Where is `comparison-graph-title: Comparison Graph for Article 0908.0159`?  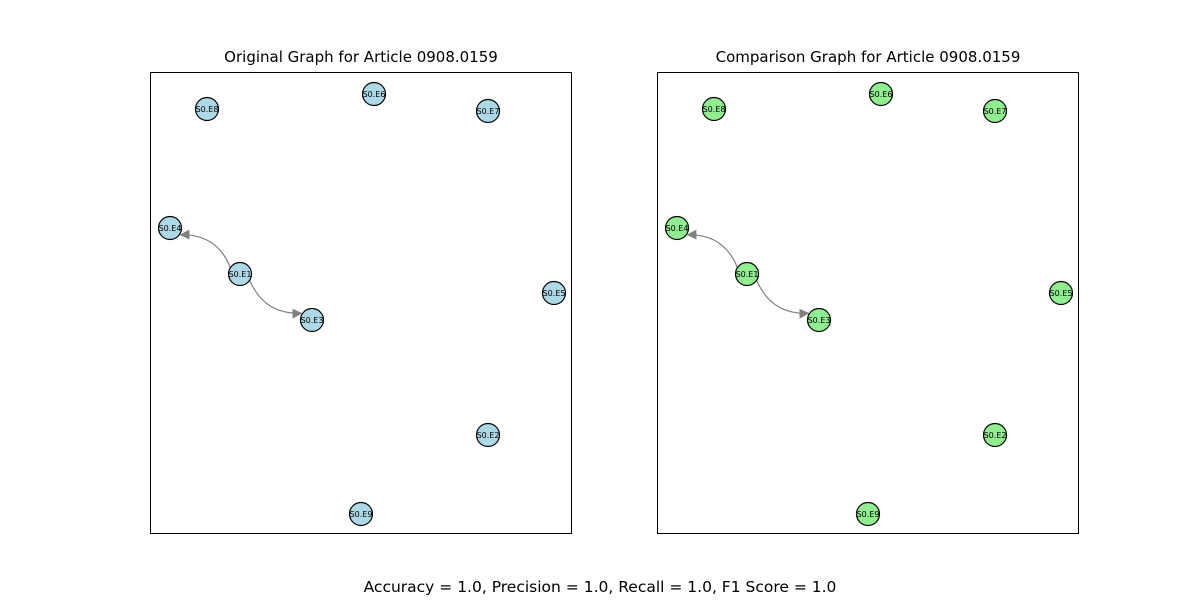 comparison-graph-title: Comparison Graph for Article 0908.0159 is located at coordinates (868, 57).